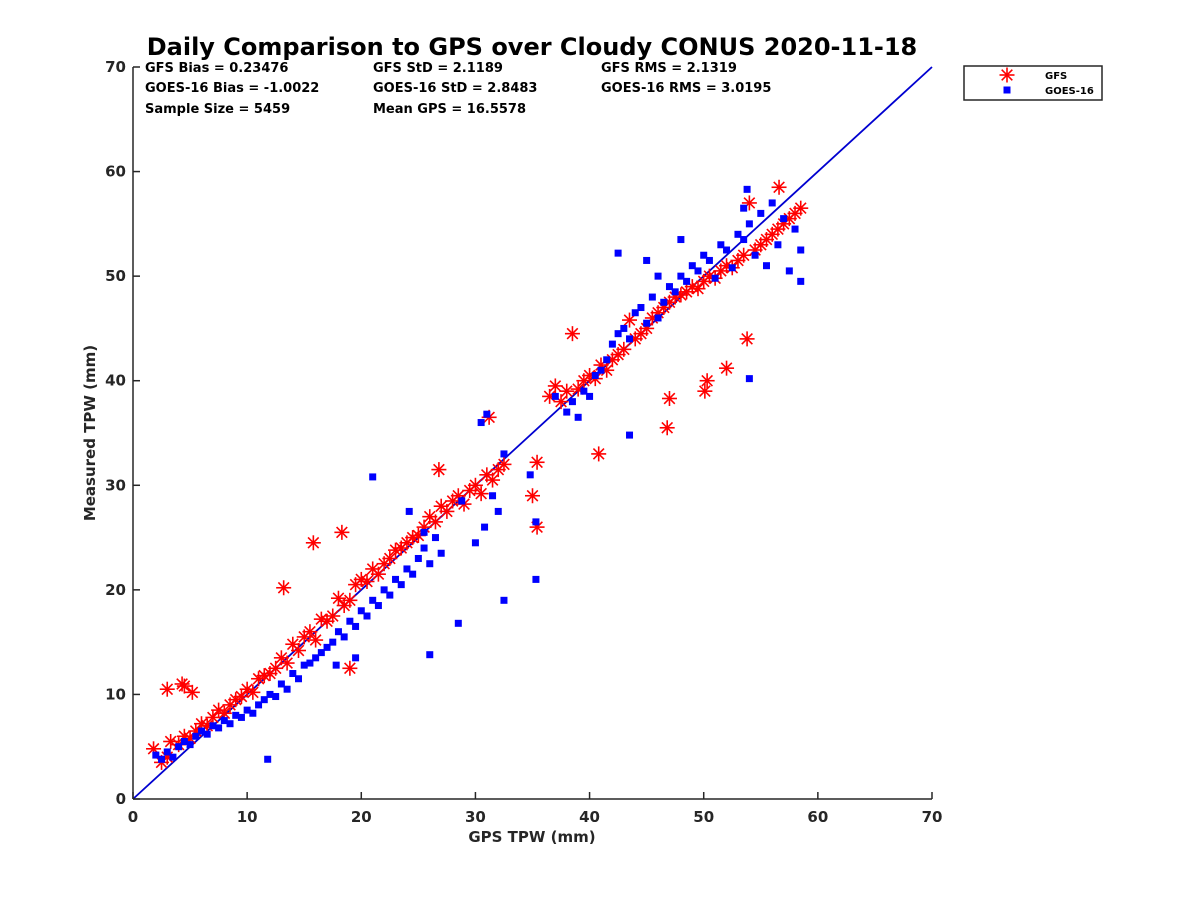 This screenshot has width=1200, height=900. I want to click on y-tick-label-3: 30, so click(115, 485).